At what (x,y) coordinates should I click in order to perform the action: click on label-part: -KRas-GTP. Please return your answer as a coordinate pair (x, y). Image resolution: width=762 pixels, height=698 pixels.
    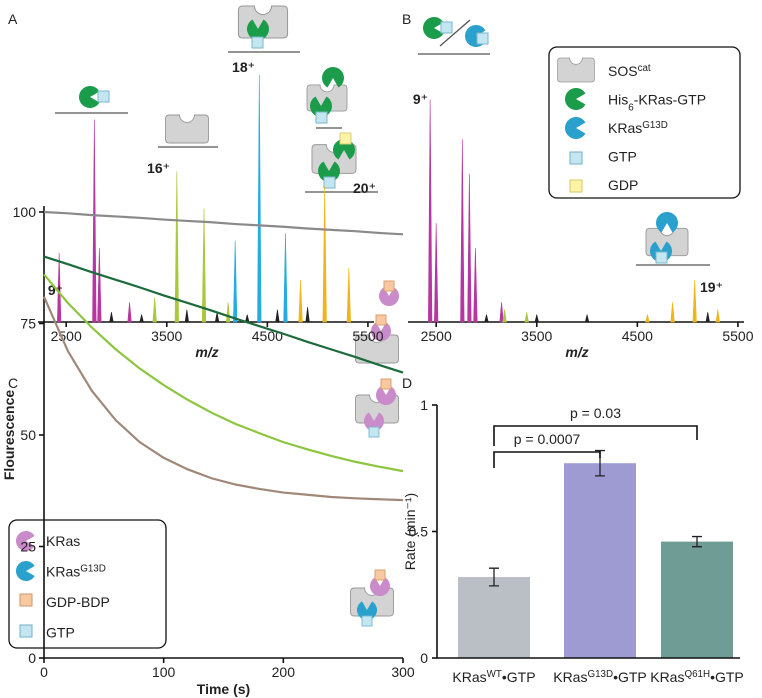
    Looking at the image, I should click on (670, 100).